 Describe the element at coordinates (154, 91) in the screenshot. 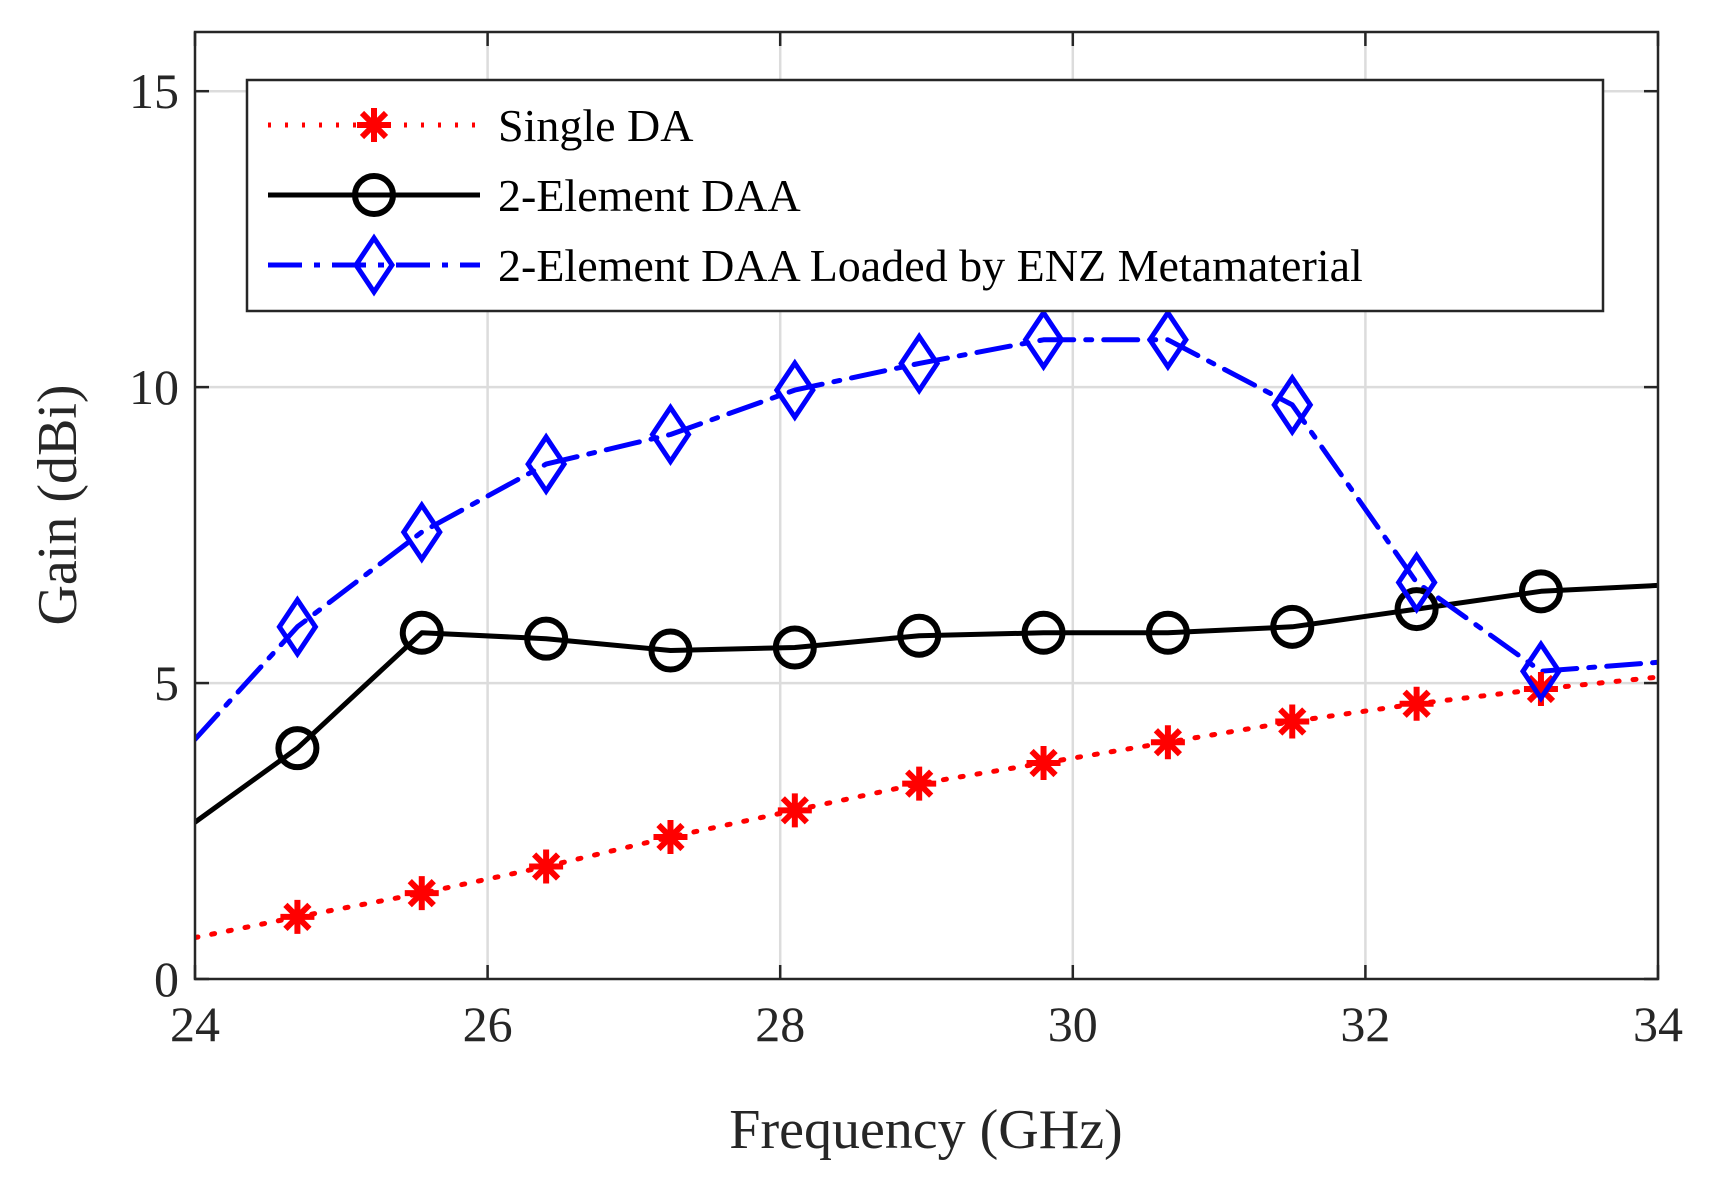

I see `y-tick-label: 15` at that location.